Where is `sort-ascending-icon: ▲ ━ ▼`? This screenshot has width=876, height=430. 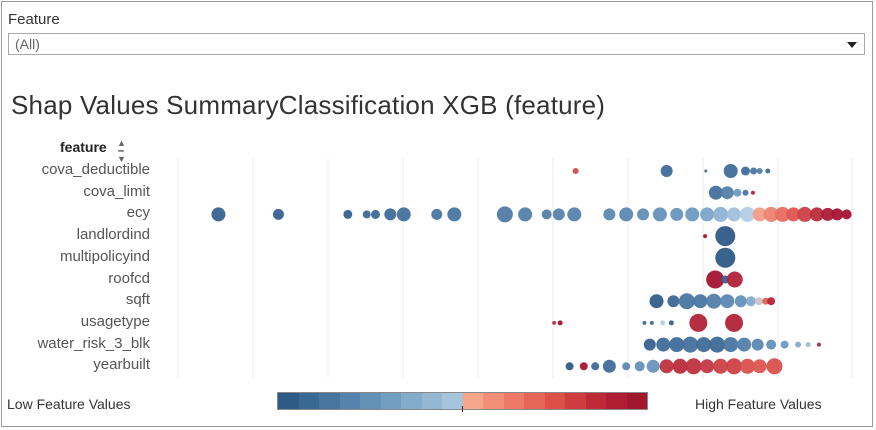 sort-ascending-icon: ▲ ━ ▼ is located at coordinates (121, 151).